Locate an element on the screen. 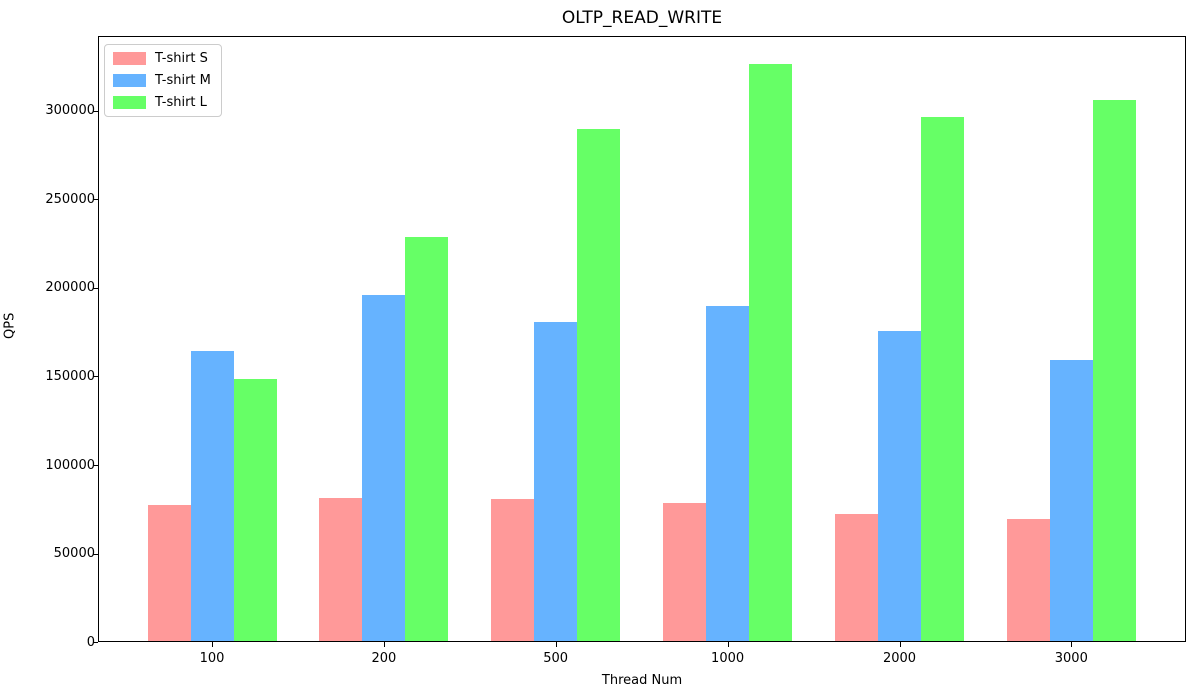  legend-item: T-shirt S is located at coordinates (162, 58).